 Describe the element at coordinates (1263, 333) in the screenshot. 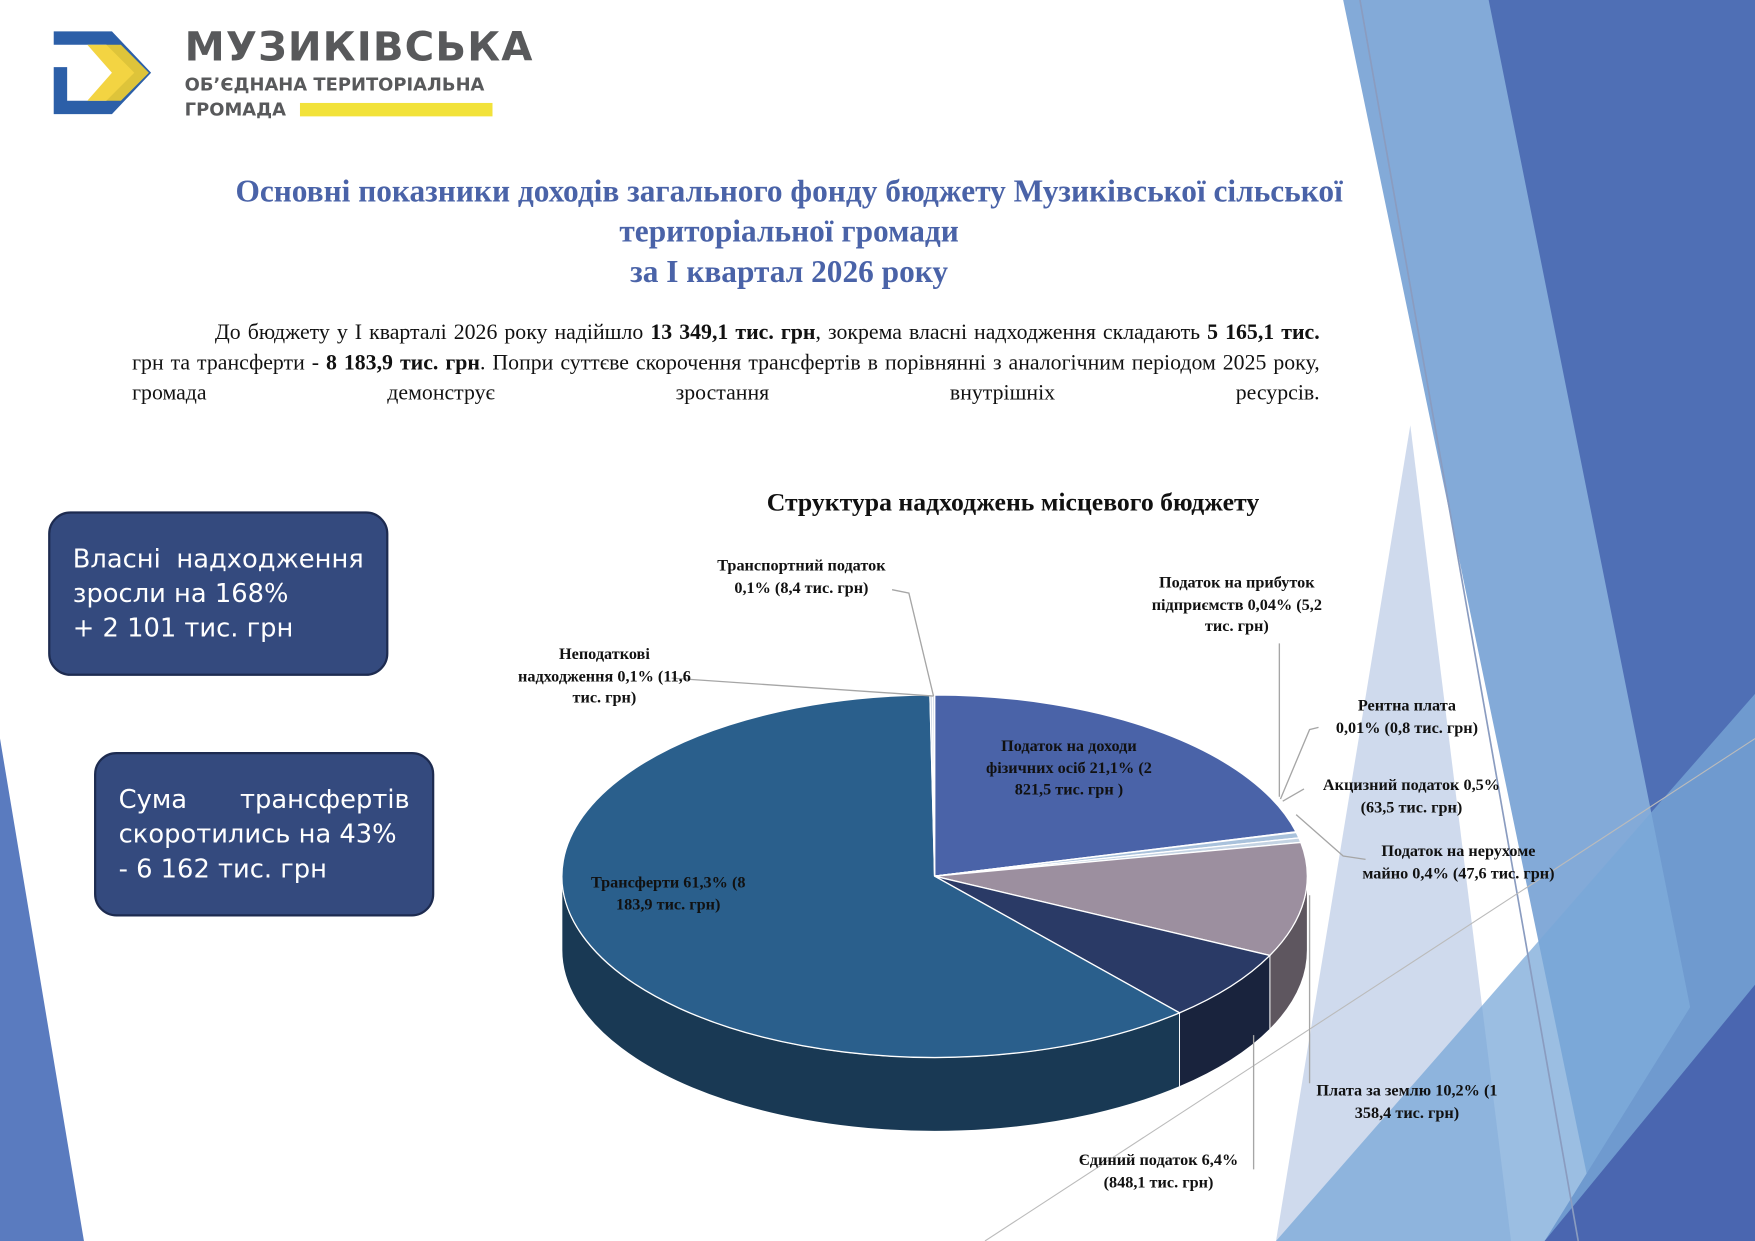

I see `text-bold: 5 165,1 тис.` at that location.